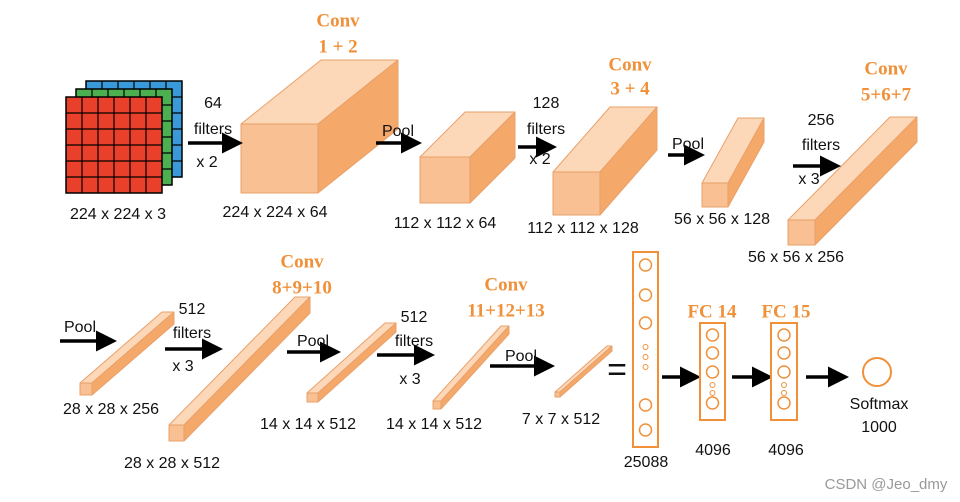 Image resolution: width=960 pixels, height=502 pixels. Describe the element at coordinates (337, 46) in the screenshot. I see `conv-layers: 1 + 2` at that location.